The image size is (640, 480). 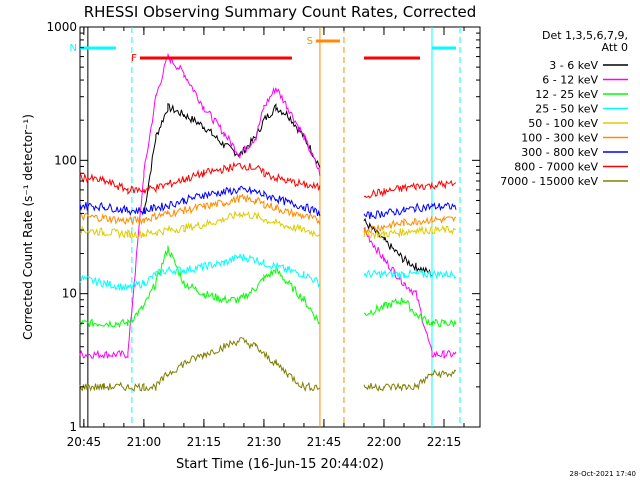 I want to click on x-tick-label-1: 21:00, so click(x=144, y=442).